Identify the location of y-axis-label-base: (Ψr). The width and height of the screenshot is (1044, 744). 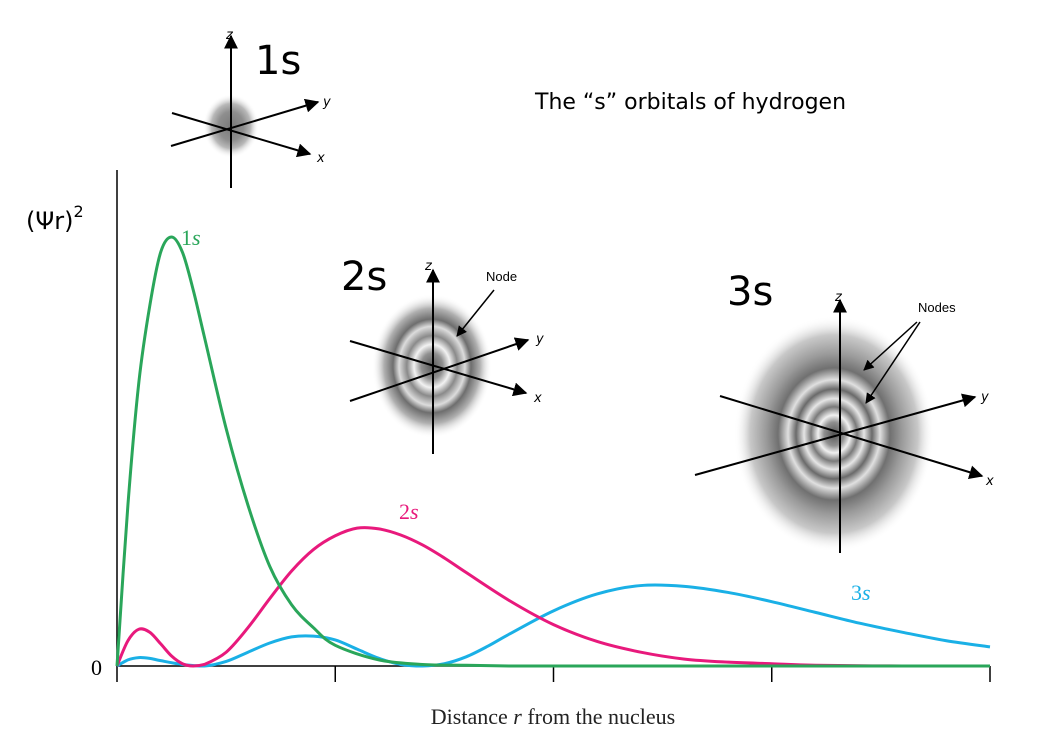
(49, 221).